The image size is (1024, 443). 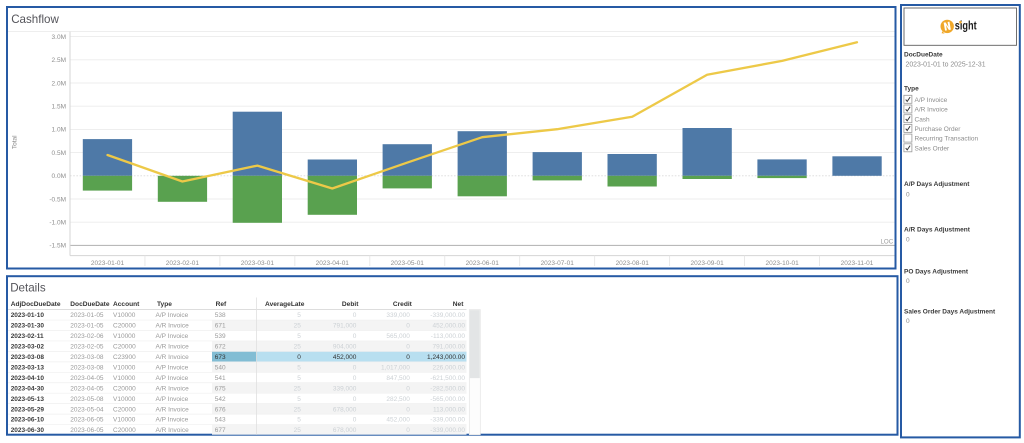 I want to click on svg-text: 2023-04-01, so click(x=333, y=263).